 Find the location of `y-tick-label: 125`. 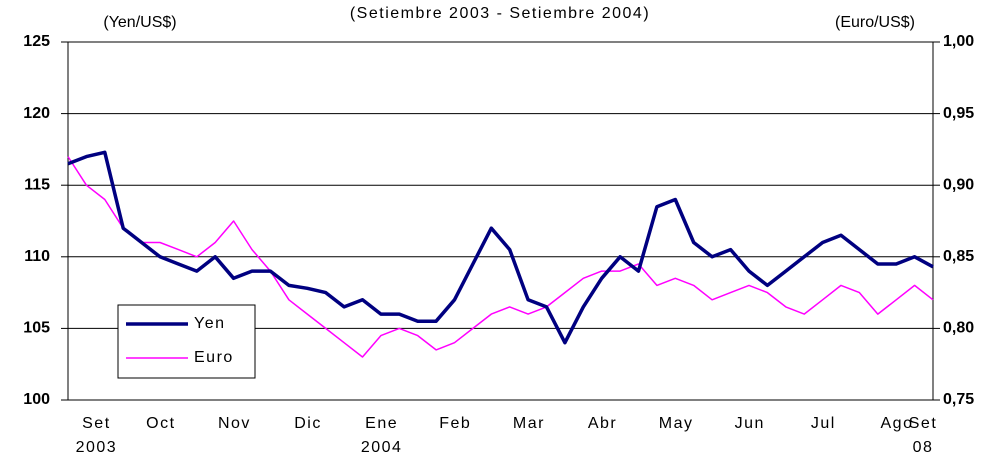

y-tick-label: 125 is located at coordinates (36, 41).